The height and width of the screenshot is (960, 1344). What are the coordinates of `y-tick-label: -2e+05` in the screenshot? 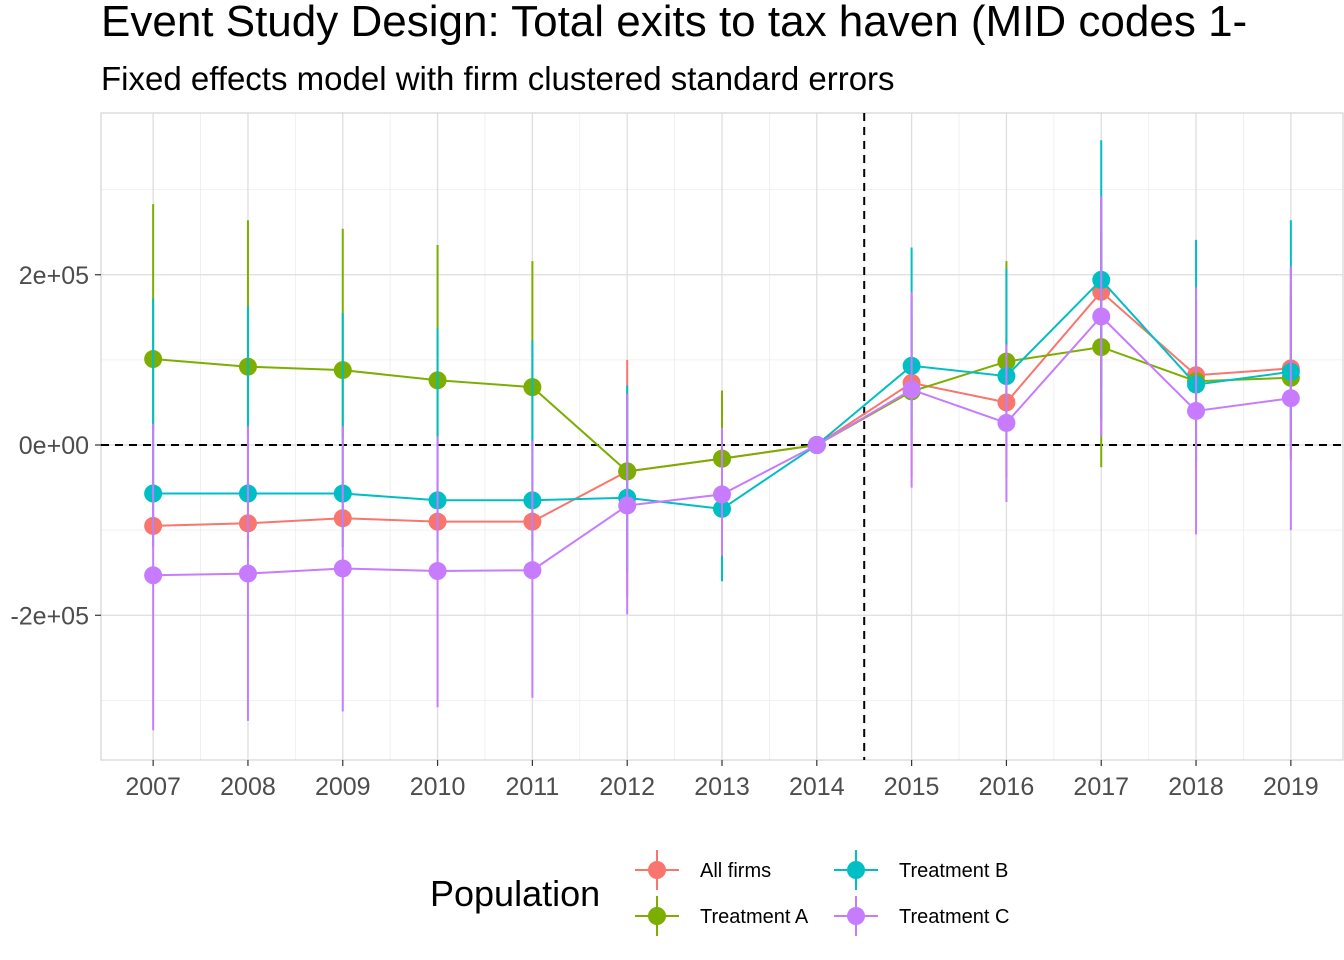 It's located at (49, 616).